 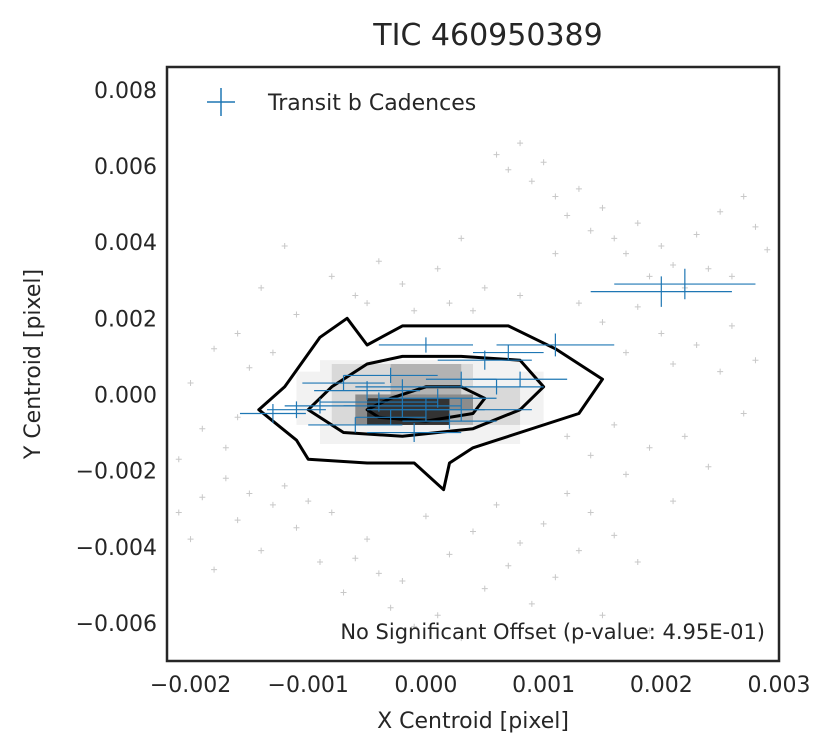 I want to click on transit-b-cadences, so click(x=497, y=355).